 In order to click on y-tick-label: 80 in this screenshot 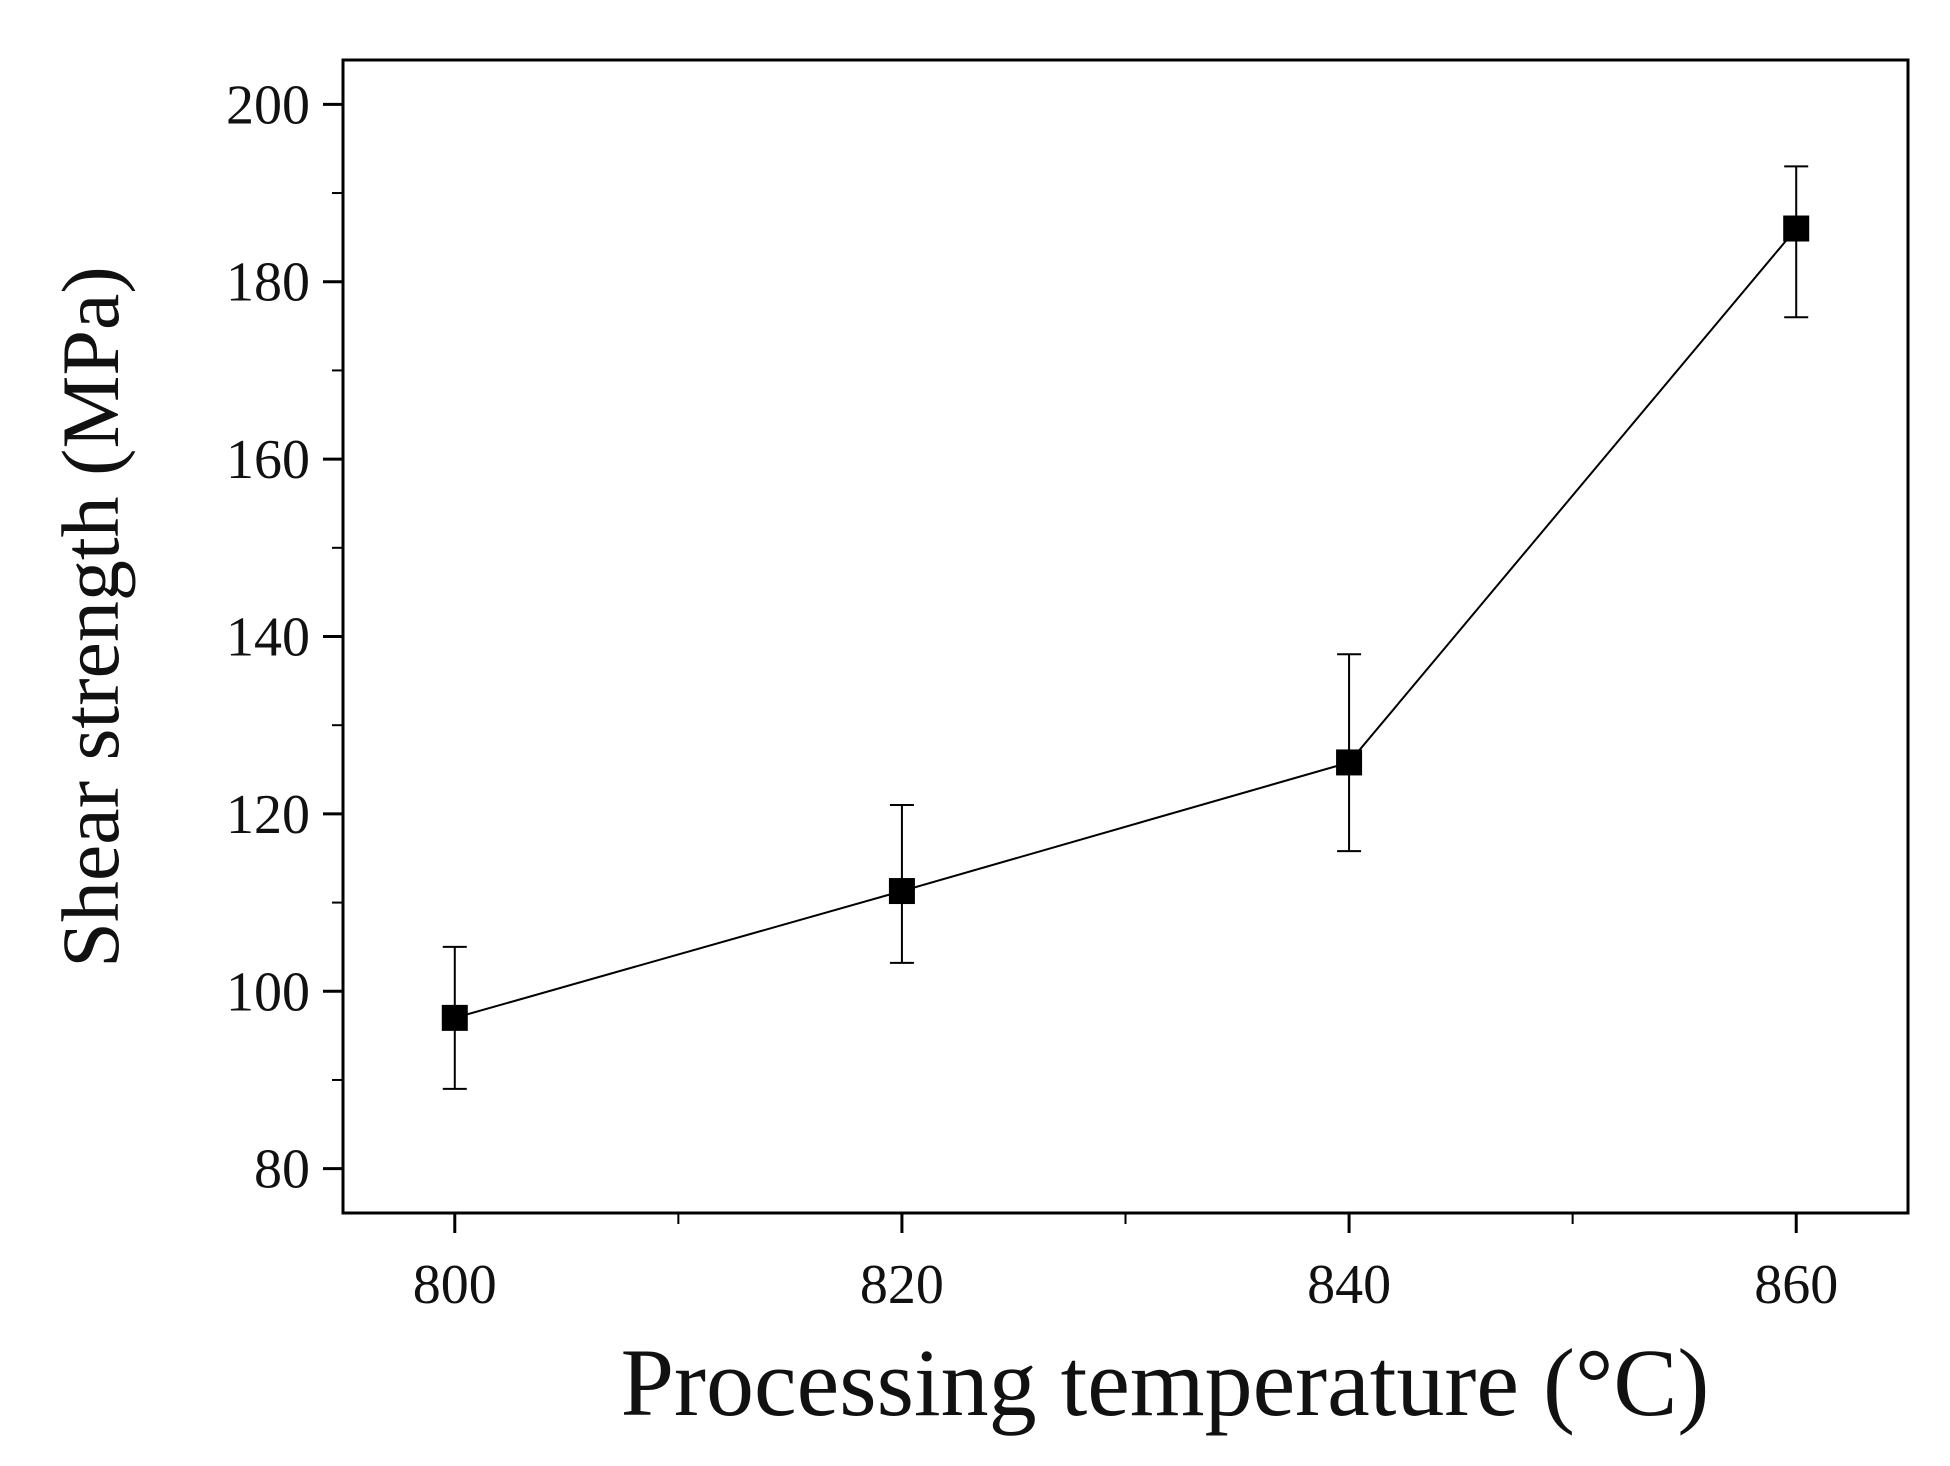, I will do `click(282, 1170)`.